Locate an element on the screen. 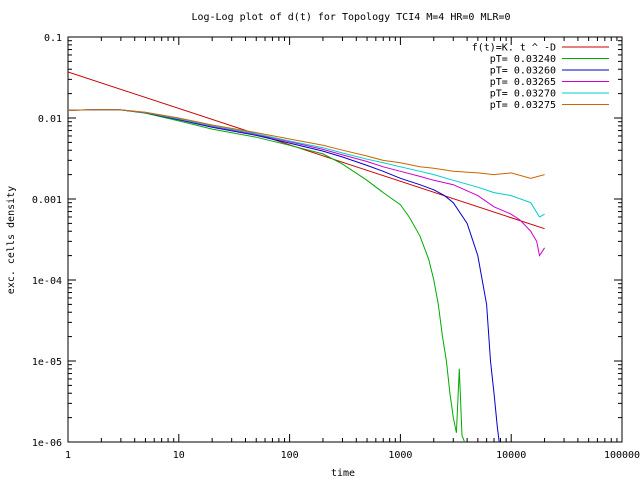  y-axis-label: exc. cells density is located at coordinates (11, 240).